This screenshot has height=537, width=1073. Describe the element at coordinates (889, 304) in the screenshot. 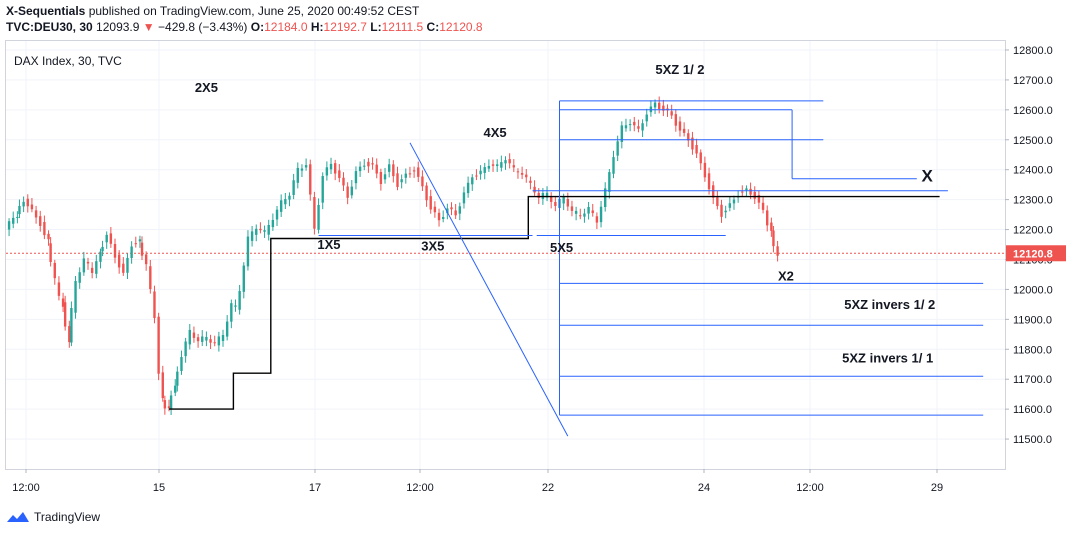

I see `annotation-label: 5XZ invers 1/ 2` at that location.